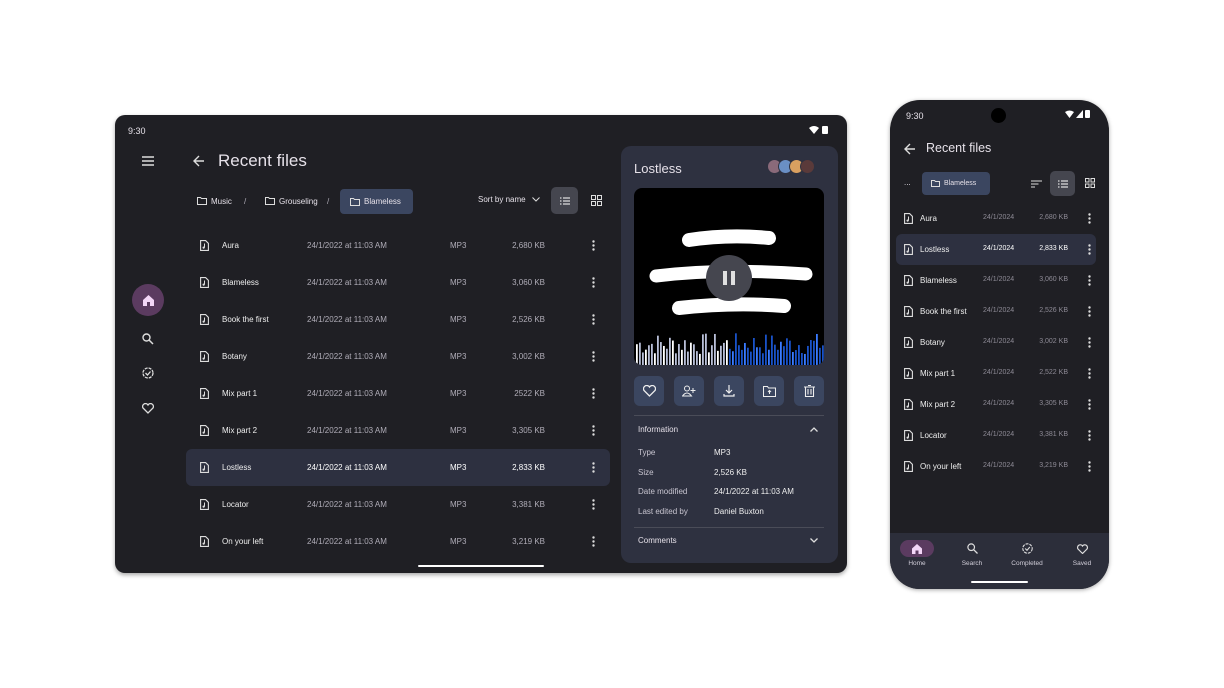 Image resolution: width=1224 pixels, height=688 pixels. Describe the element at coordinates (528, 504) in the screenshot. I see `file-size: 3,381 KB` at that location.